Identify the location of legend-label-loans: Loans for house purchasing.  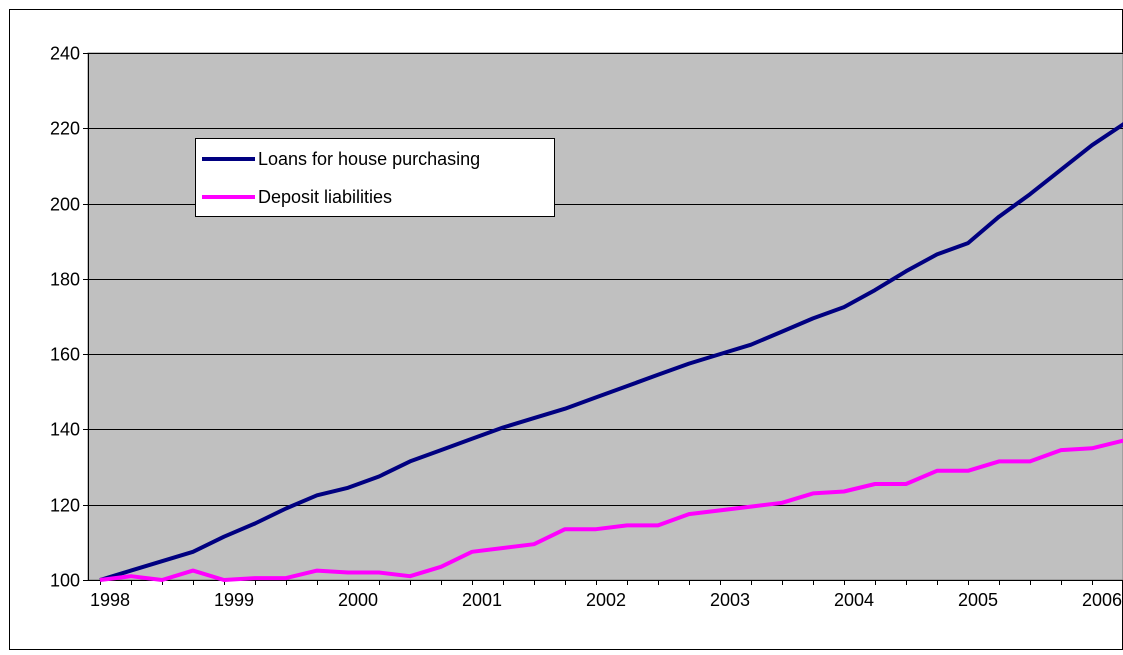
(369, 159).